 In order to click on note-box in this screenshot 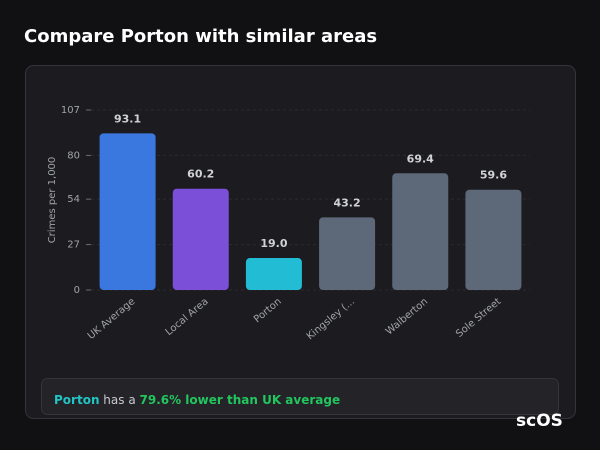, I will do `click(300, 396)`.